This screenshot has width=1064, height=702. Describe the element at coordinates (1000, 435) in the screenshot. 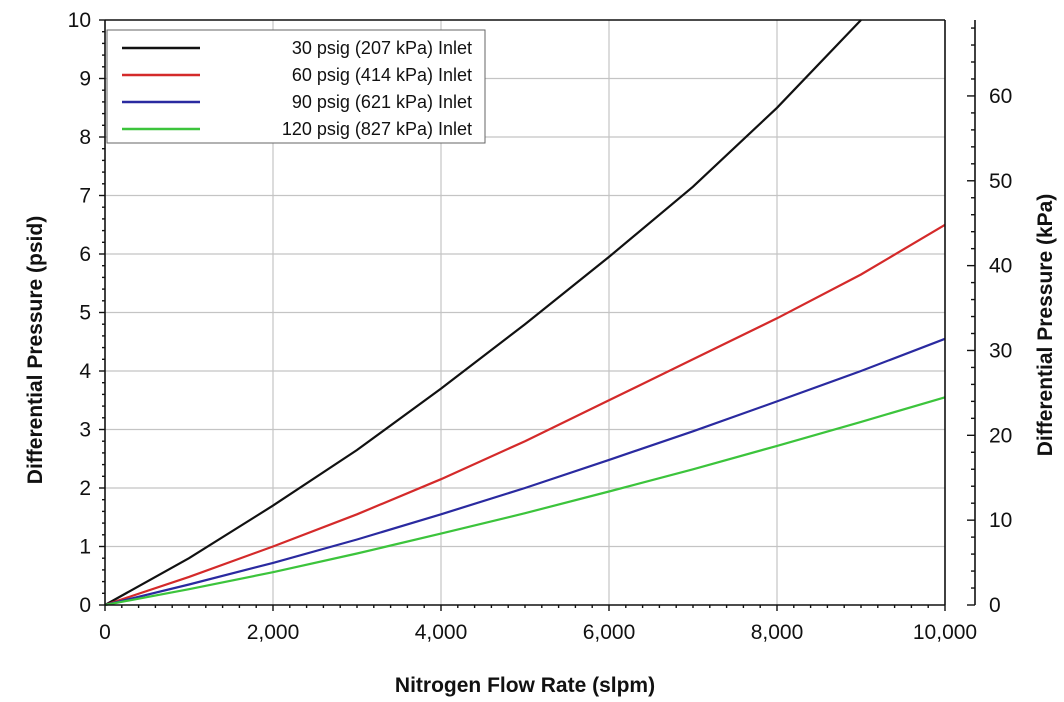

I see `y2-tick-label: 20` at that location.